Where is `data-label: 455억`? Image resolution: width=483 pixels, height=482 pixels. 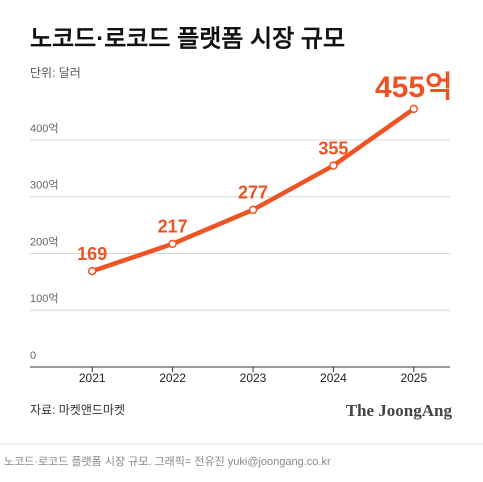
data-label: 455억 is located at coordinates (414, 87).